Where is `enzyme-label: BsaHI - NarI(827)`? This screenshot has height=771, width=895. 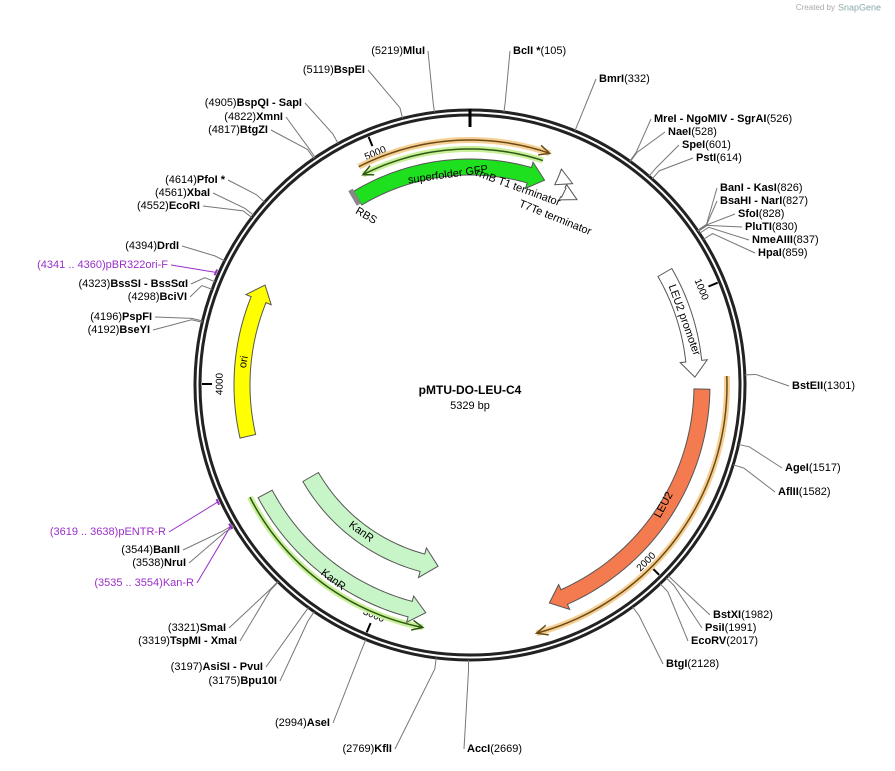 enzyme-label: BsaHI - NarI(827) is located at coordinates (764, 201).